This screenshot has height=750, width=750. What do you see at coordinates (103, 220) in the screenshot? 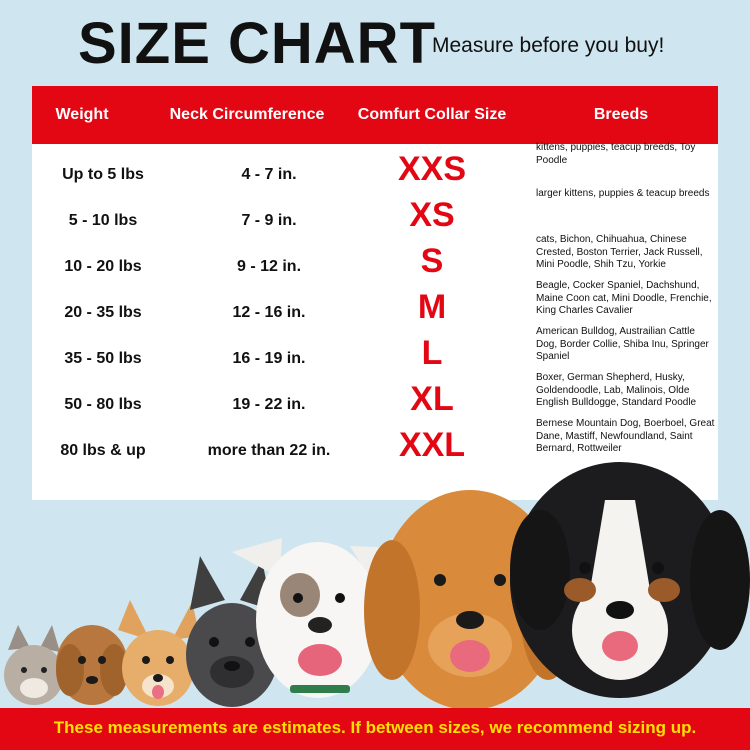
I see `weight-cell: 5 - 10 lbs` at bounding box center [103, 220].